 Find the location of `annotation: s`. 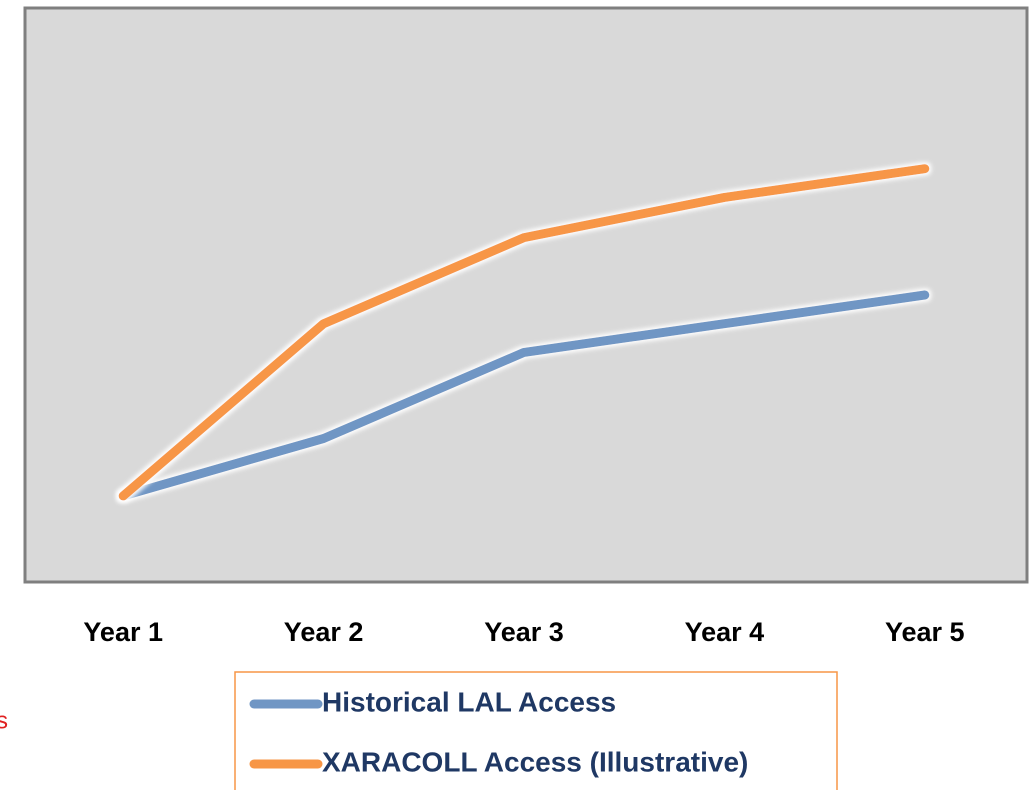

annotation: s is located at coordinates (4, 720).